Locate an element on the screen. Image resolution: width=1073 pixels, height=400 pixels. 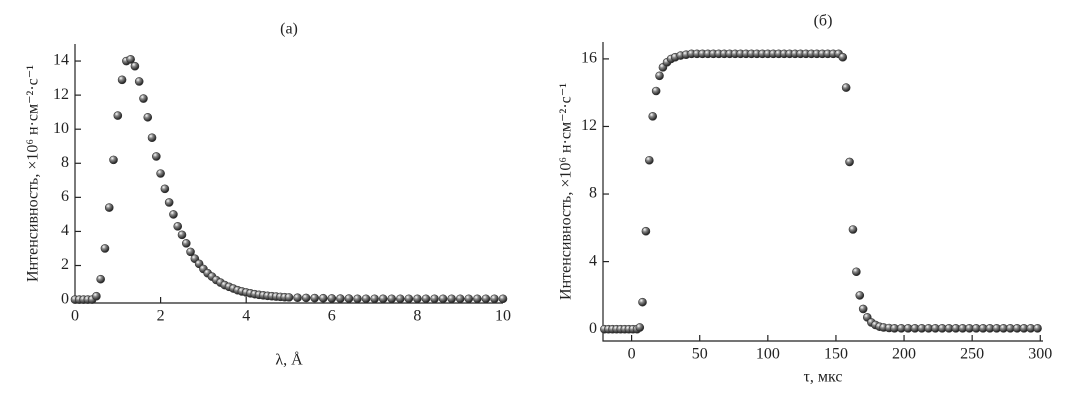
x-axis-label: λ, Å is located at coordinates (289, 360).